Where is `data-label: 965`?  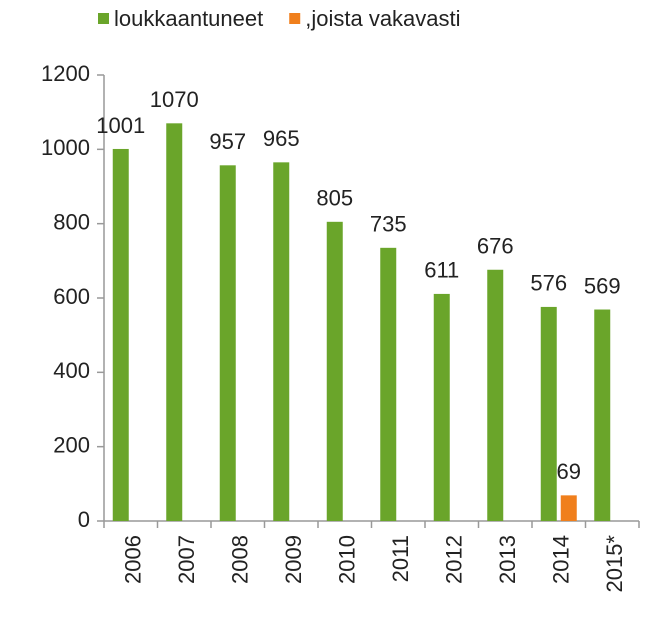 data-label: 965 is located at coordinates (281, 138).